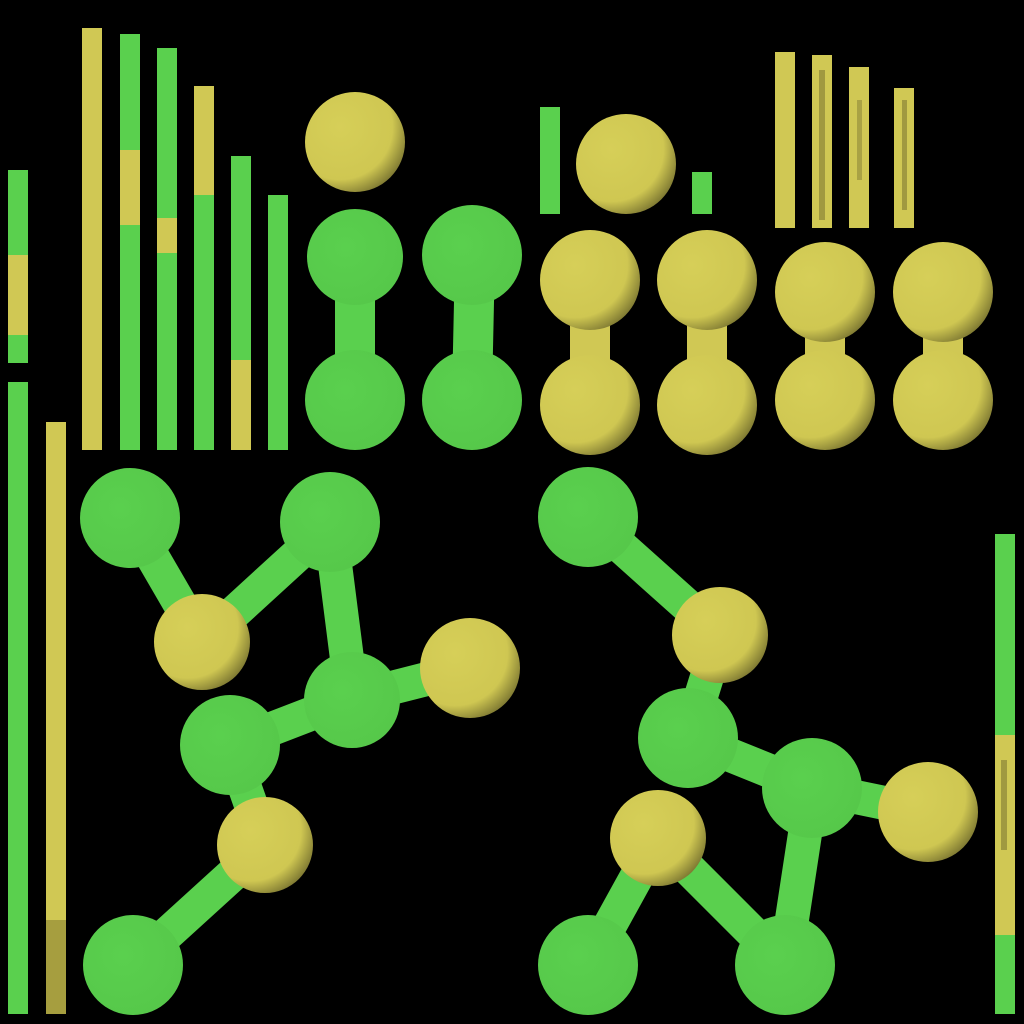  I want to click on bar-group-right-top, so click(844, 140).